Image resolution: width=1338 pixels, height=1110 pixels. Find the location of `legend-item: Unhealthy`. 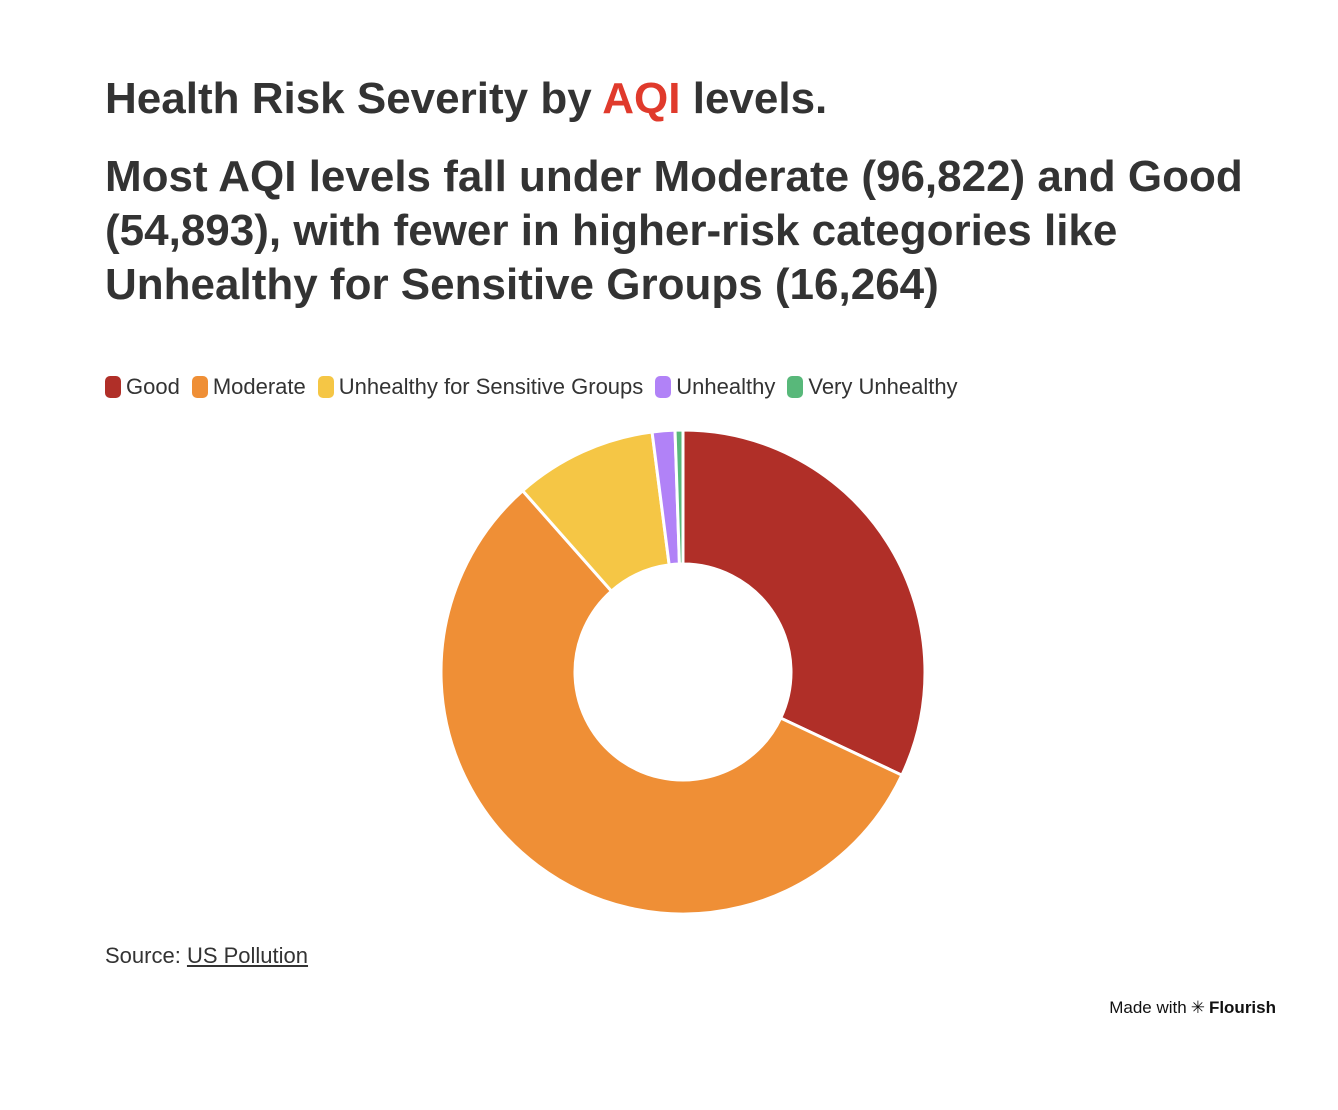

legend-item: Unhealthy is located at coordinates (715, 387).